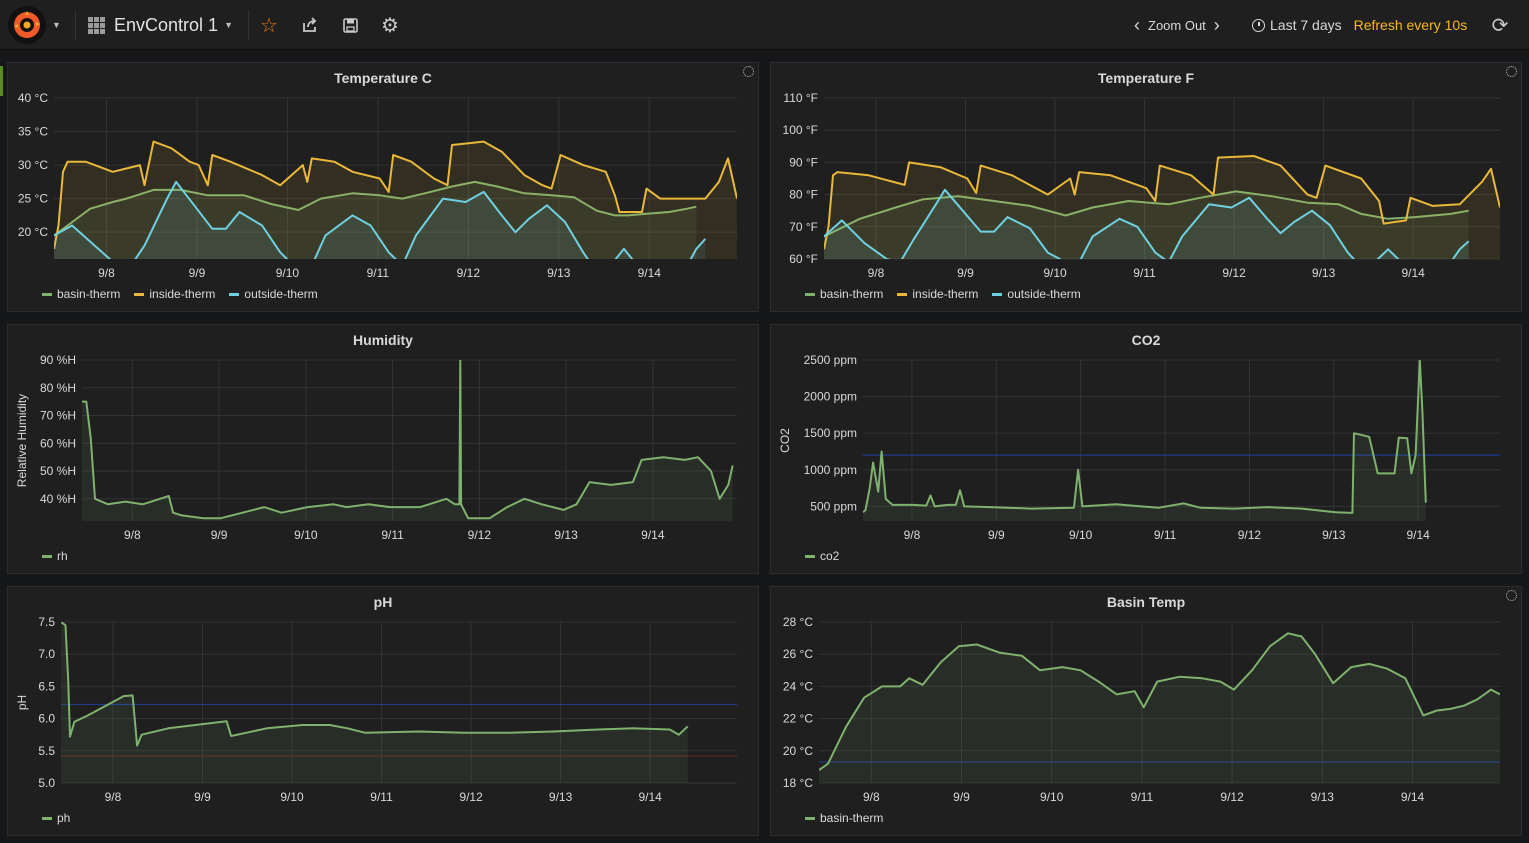 This screenshot has height=843, width=1529. I want to click on panel-title: Temperature F, so click(1146, 78).